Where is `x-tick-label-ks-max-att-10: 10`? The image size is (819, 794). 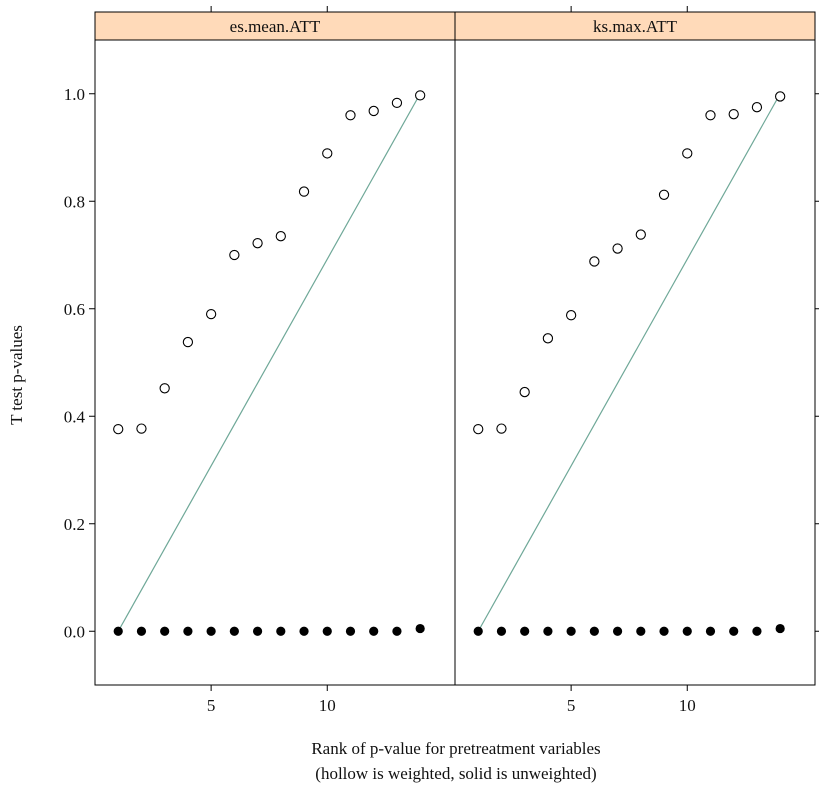 x-tick-label-ks-max-att-10: 10 is located at coordinates (687, 705).